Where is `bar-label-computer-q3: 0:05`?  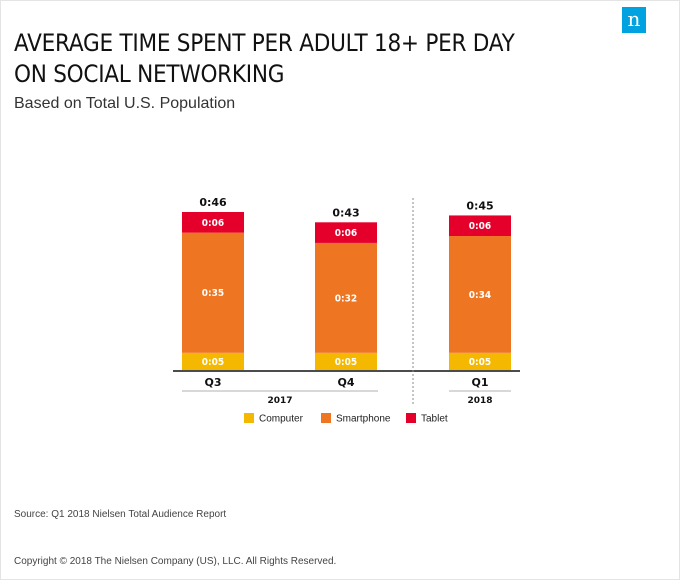
bar-label-computer-q3: 0:05 is located at coordinates (213, 362).